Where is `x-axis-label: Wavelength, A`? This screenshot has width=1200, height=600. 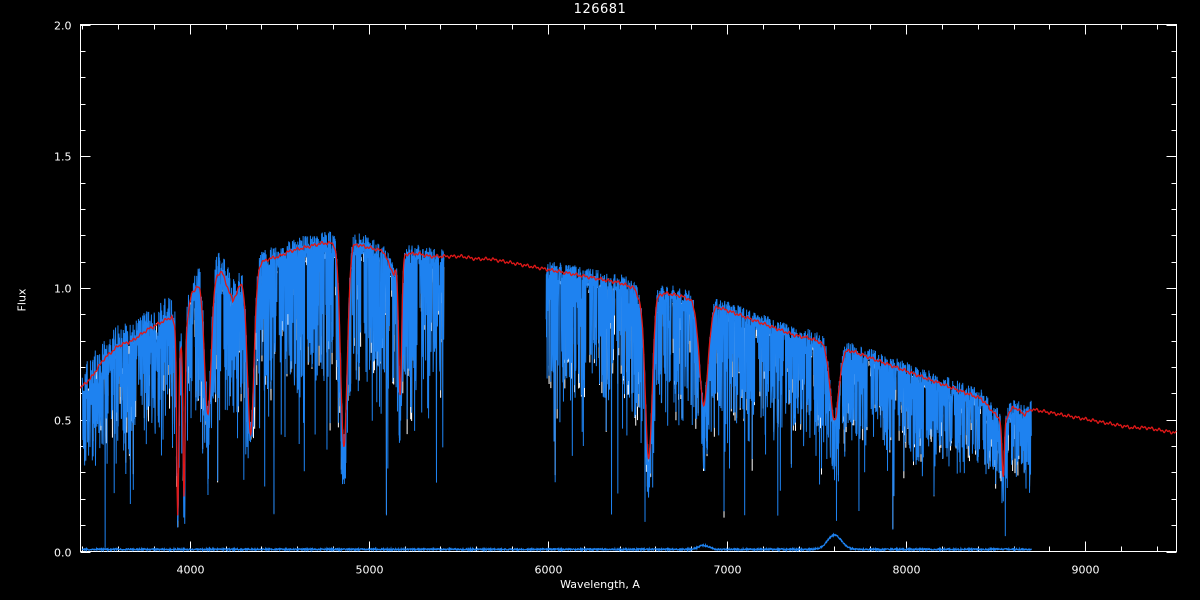 x-axis-label: Wavelength, A is located at coordinates (600, 584).